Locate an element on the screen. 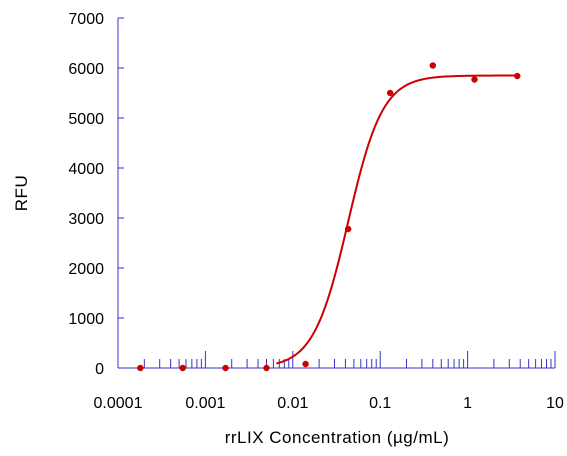  y-axis-title: RFU is located at coordinates (21, 193).